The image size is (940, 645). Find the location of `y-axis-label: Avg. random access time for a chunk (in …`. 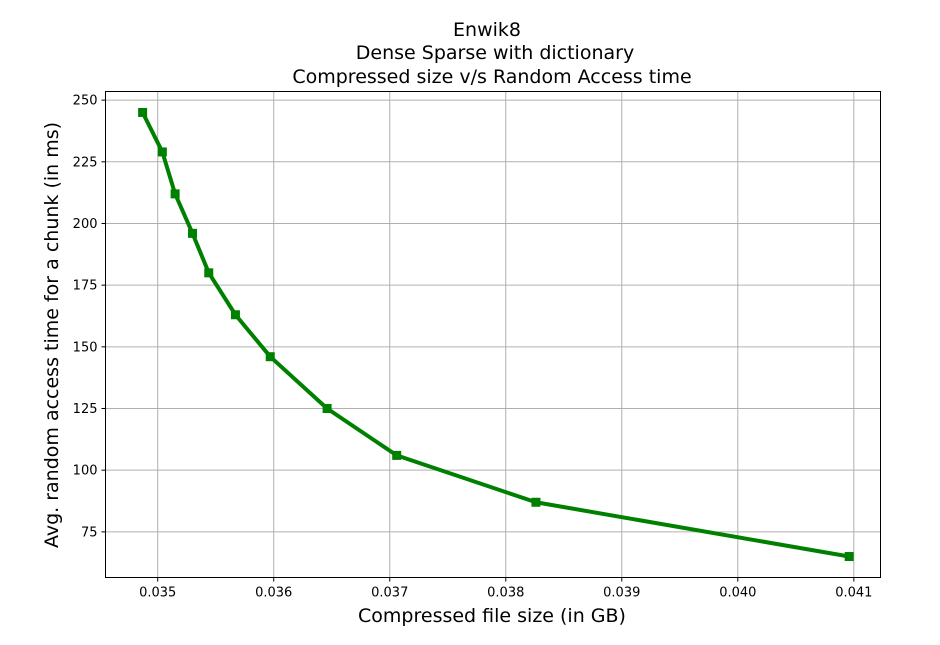

y-axis-label: Avg. random access time for a chunk (in … is located at coordinates (52, 335).